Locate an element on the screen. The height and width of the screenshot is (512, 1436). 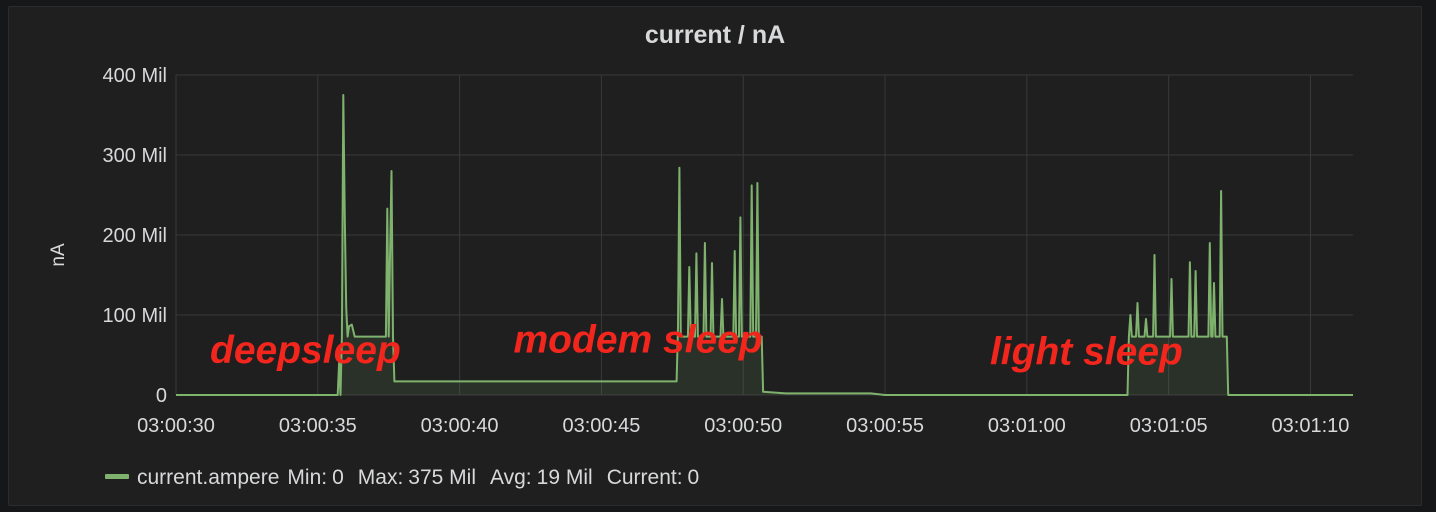
chart-title: current / nA is located at coordinates (715, 35).